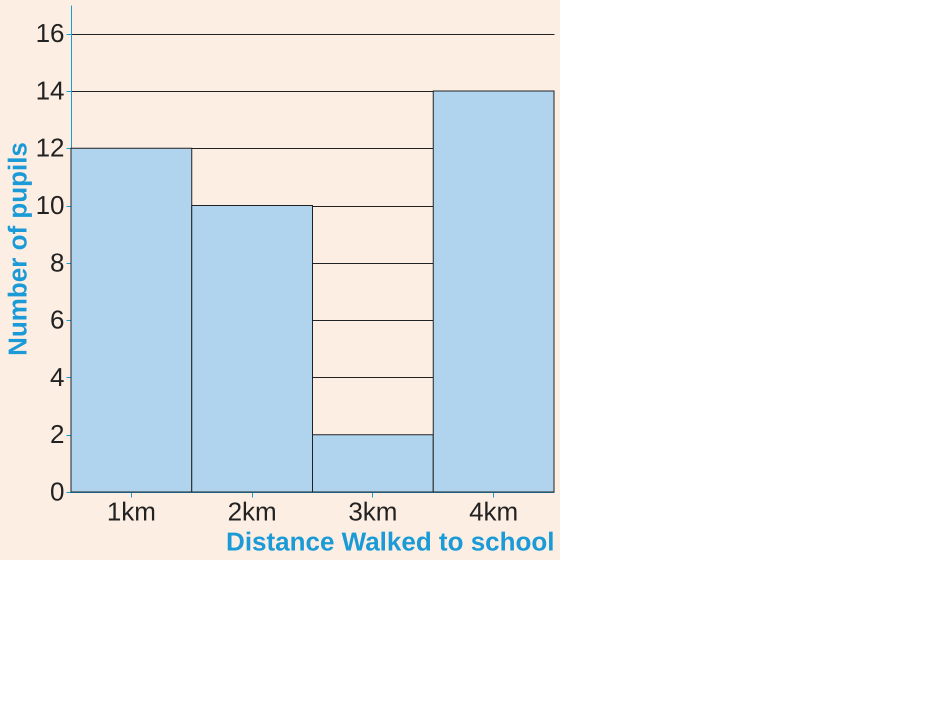 The height and width of the screenshot is (714, 926). Describe the element at coordinates (50, 90) in the screenshot. I see `y-tick-label: 14` at that location.